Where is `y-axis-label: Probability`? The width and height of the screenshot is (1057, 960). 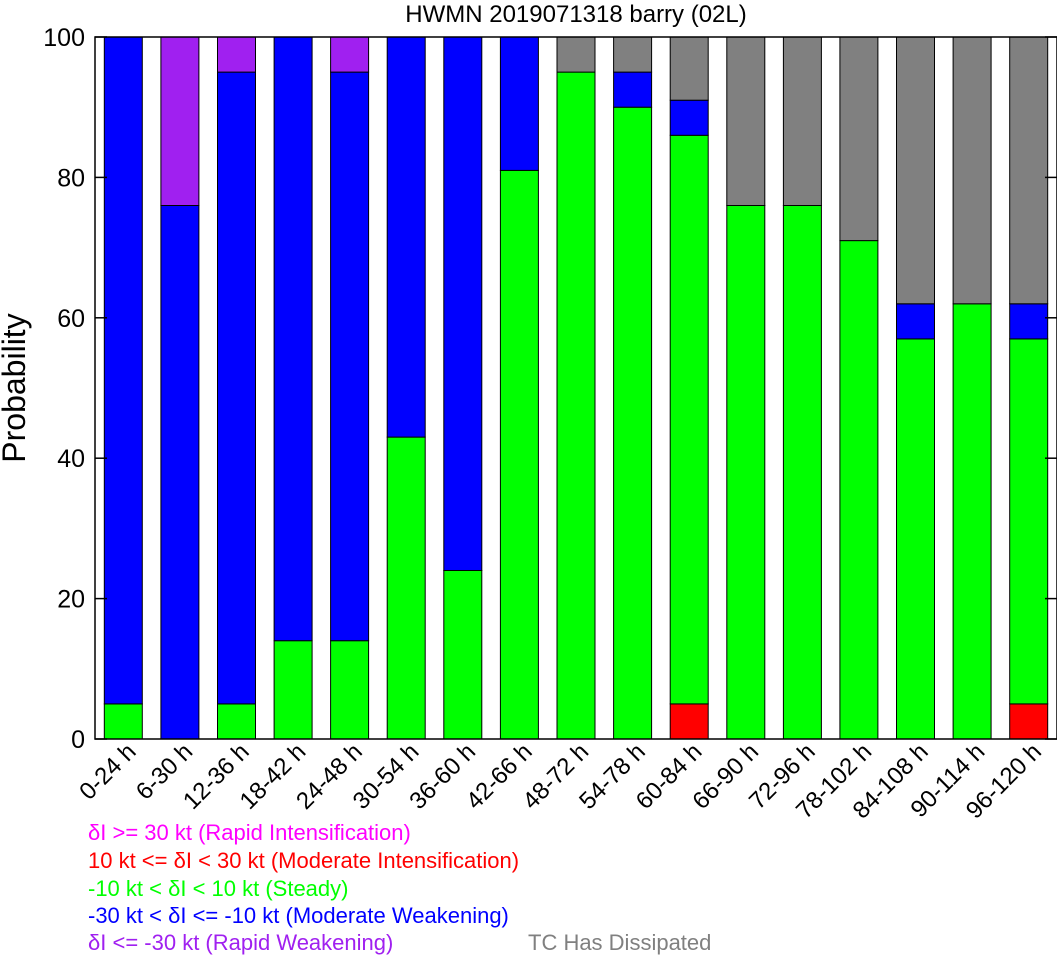
y-axis-label: Probability is located at coordinates (16, 387).